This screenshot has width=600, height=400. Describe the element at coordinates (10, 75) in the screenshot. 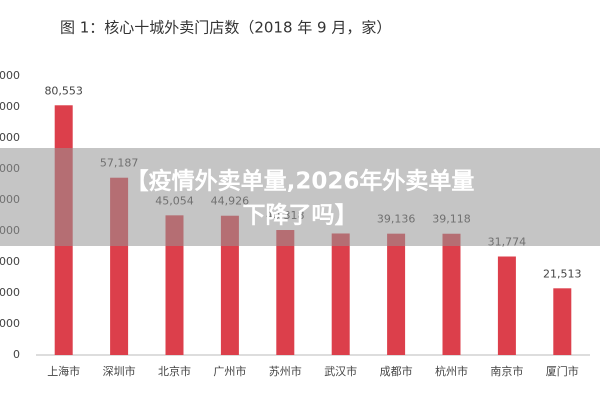

I see `y-tick-label: 90,000` at that location.